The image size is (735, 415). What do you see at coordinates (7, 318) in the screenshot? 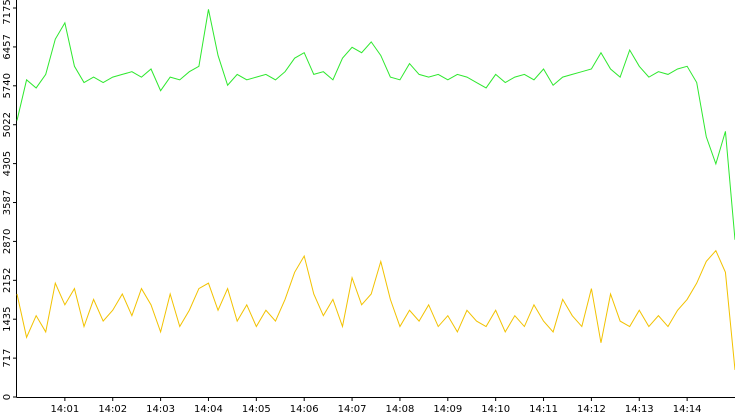
I see `y-tick-label: 1435` at bounding box center [7, 318].